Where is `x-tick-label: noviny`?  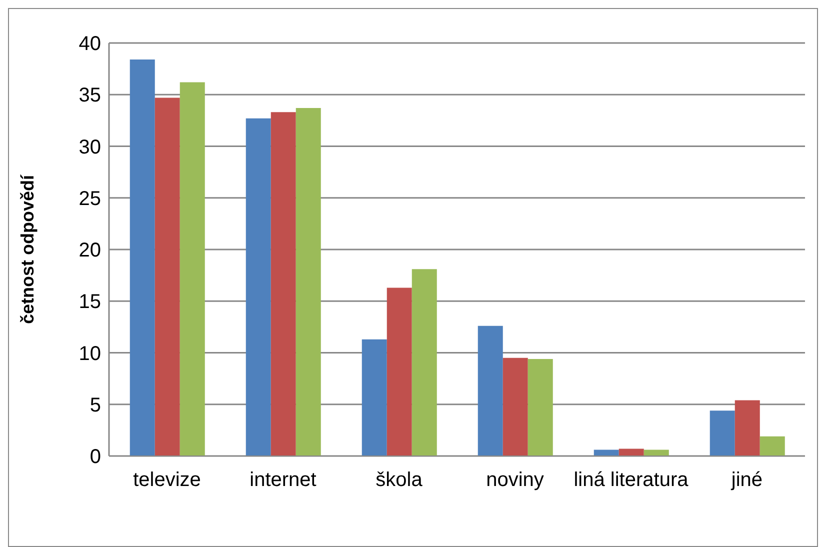 x-tick-label: noviny is located at coordinates (515, 480).